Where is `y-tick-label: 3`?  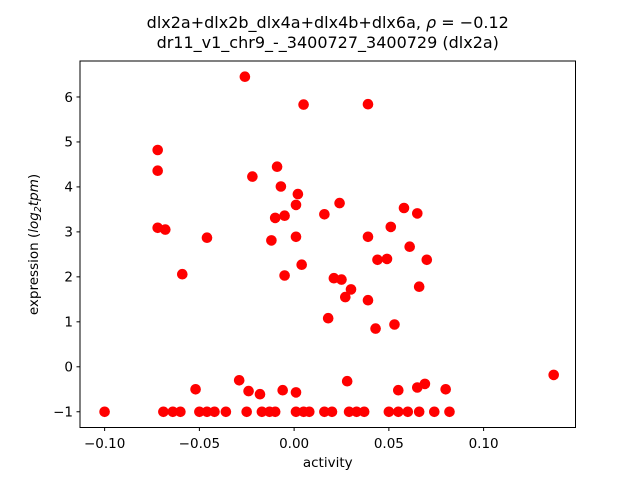
y-tick-label: 3 is located at coordinates (68, 233).